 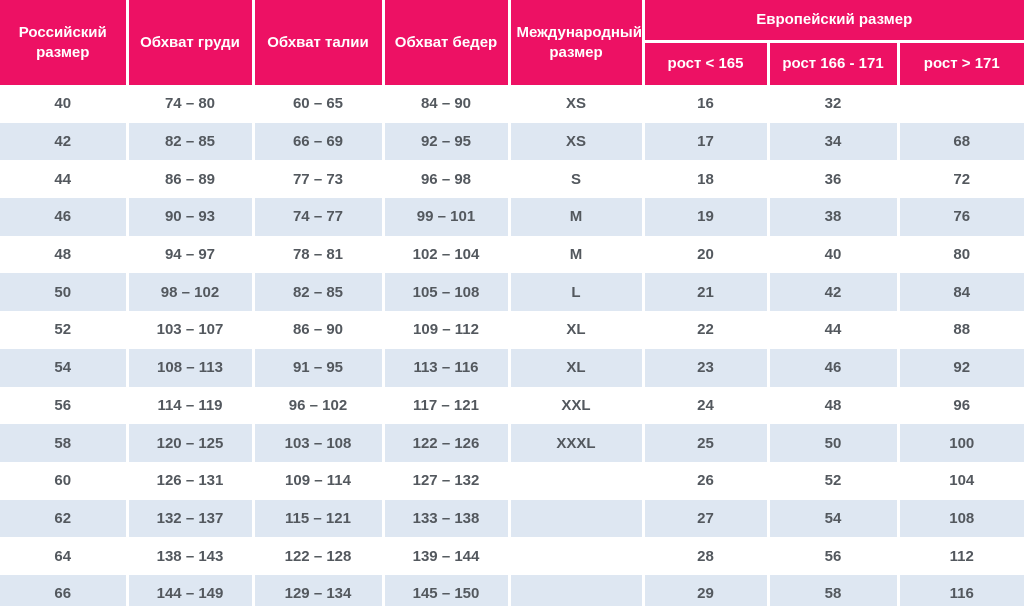 What do you see at coordinates (962, 481) in the screenshot?
I see `table-cell: 104` at bounding box center [962, 481].